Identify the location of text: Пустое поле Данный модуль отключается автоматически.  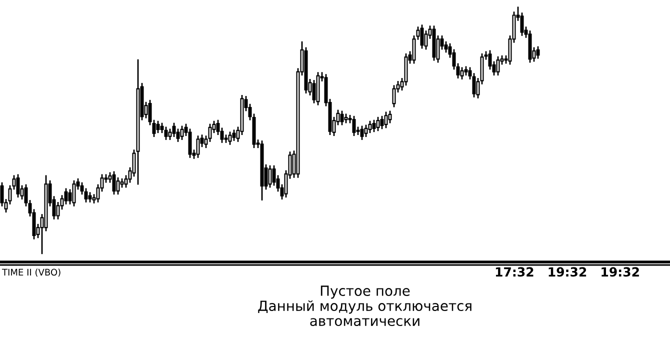
(365, 306).